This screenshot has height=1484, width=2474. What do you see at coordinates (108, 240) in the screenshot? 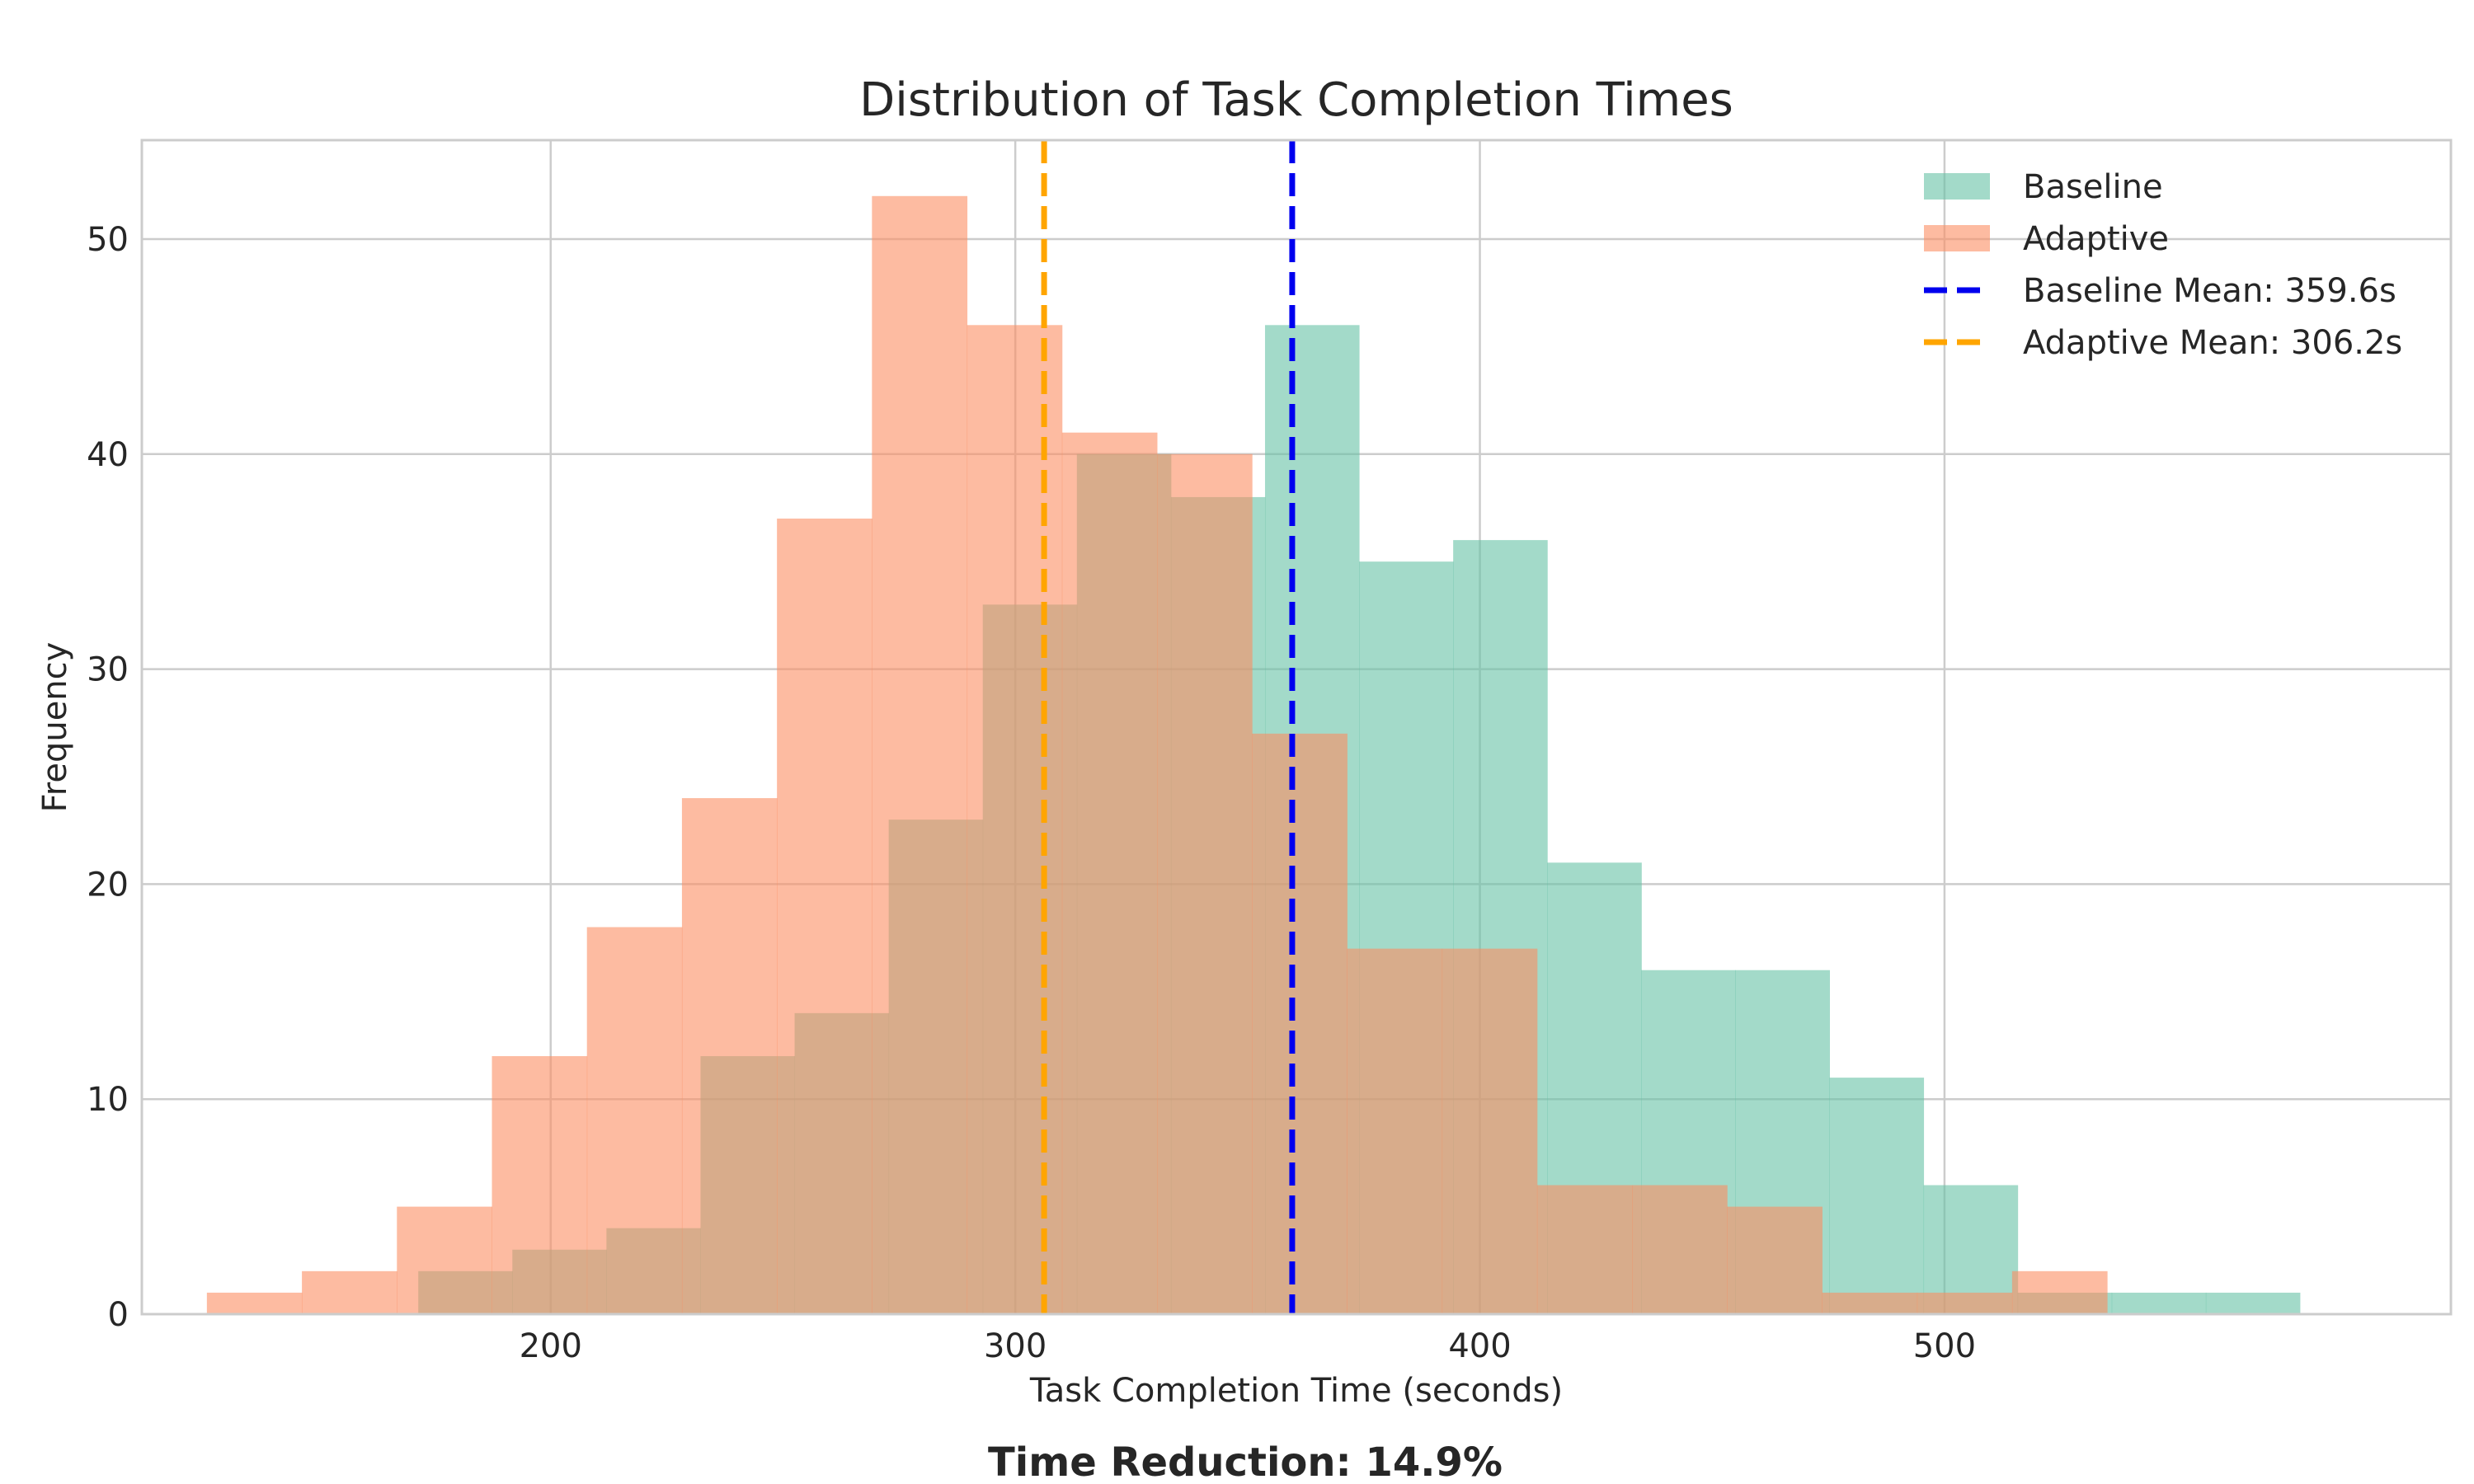
I see `y-tick-label: 50` at bounding box center [108, 240].